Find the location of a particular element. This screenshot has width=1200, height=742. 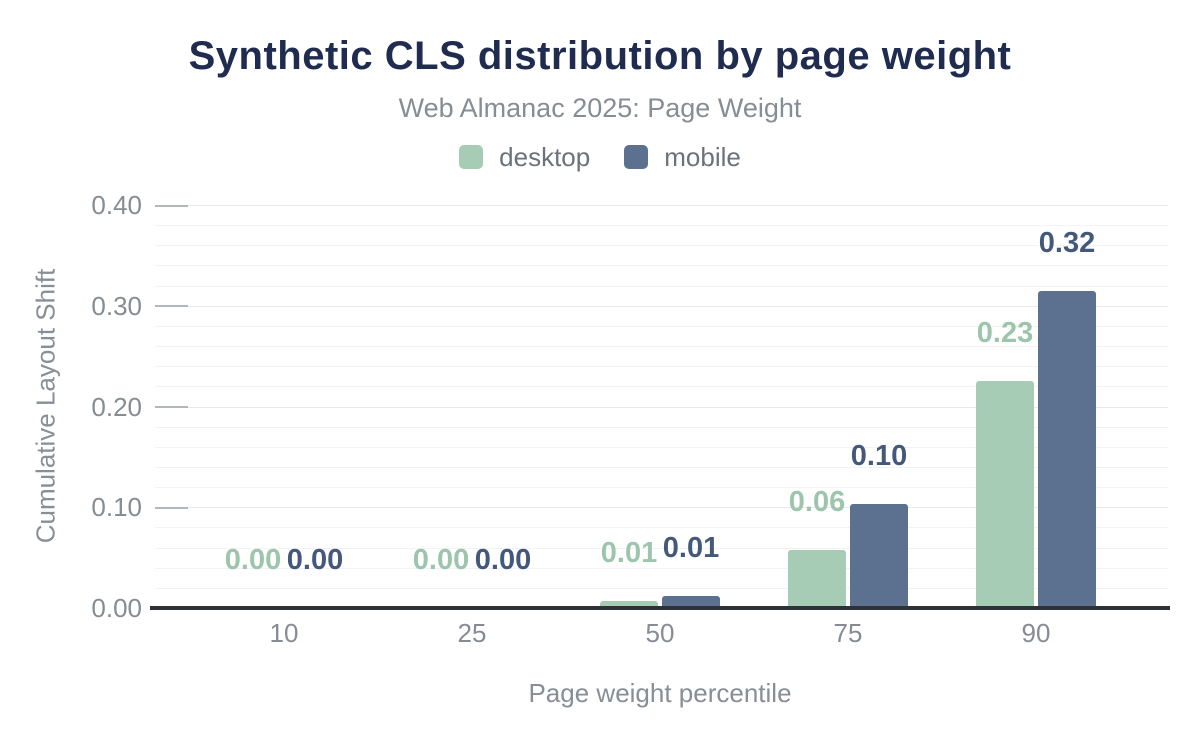

legend: desktop mobile is located at coordinates (600, 157).